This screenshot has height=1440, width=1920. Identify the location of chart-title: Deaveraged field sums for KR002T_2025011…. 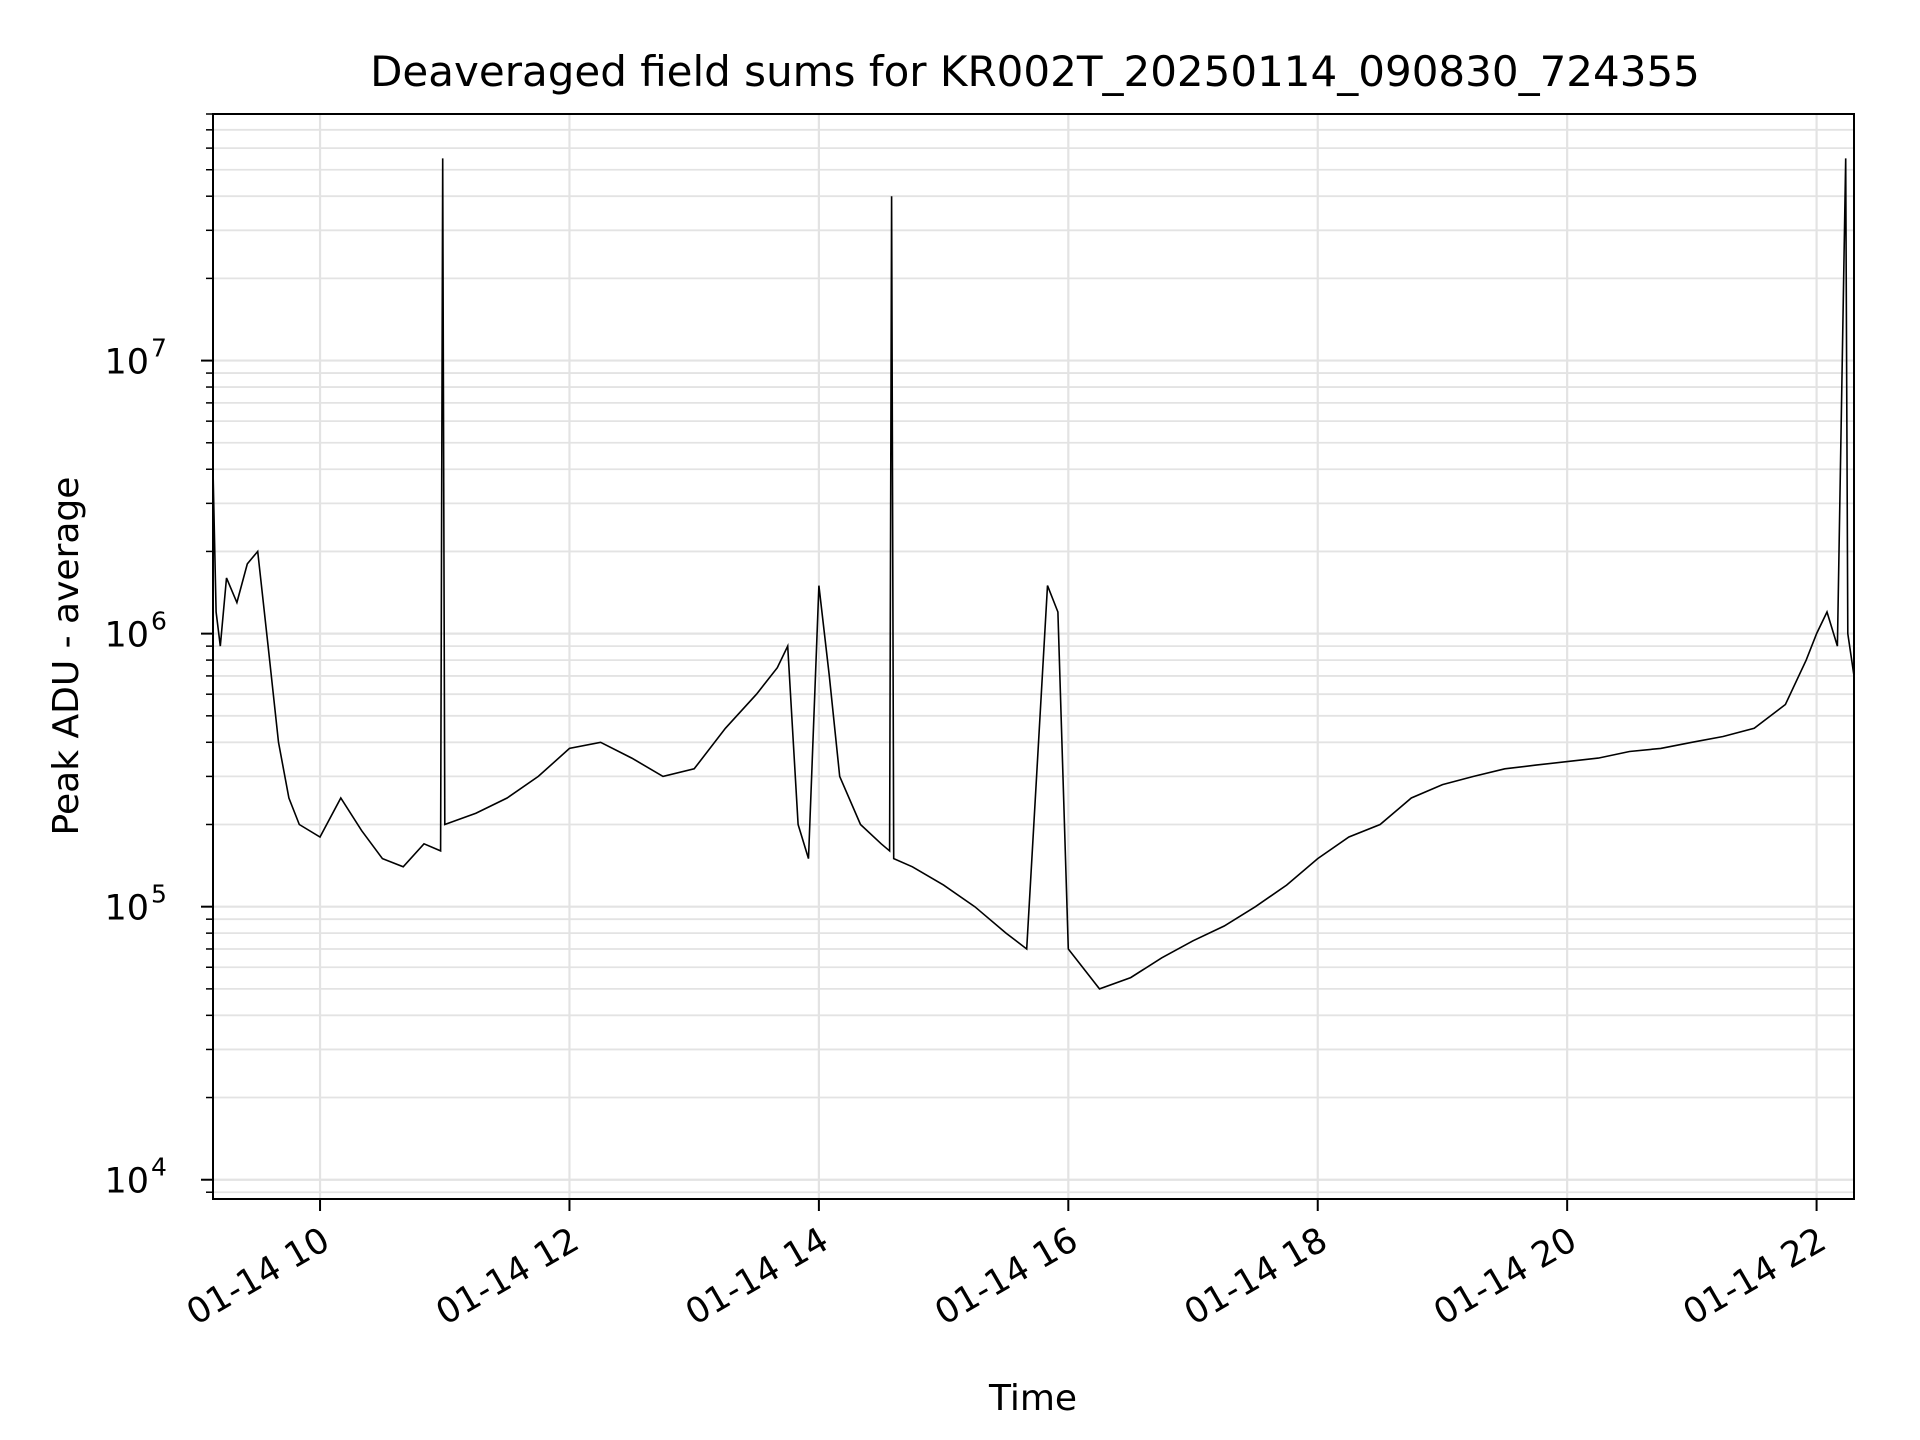
(1035, 71).